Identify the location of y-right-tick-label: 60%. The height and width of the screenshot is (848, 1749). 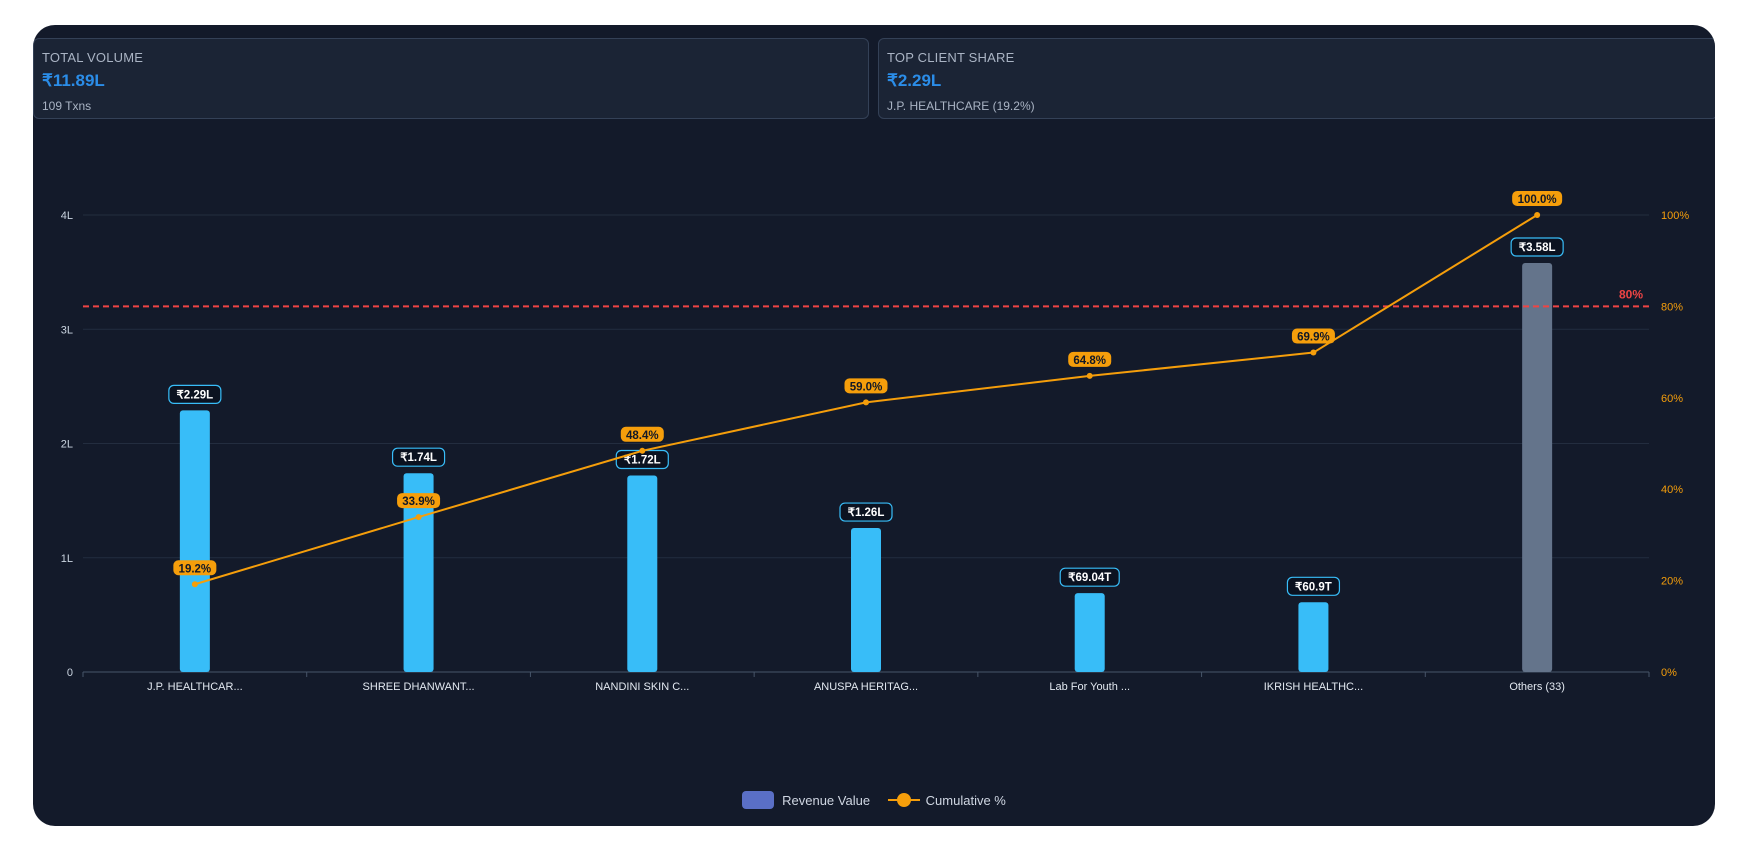
(1672, 399).